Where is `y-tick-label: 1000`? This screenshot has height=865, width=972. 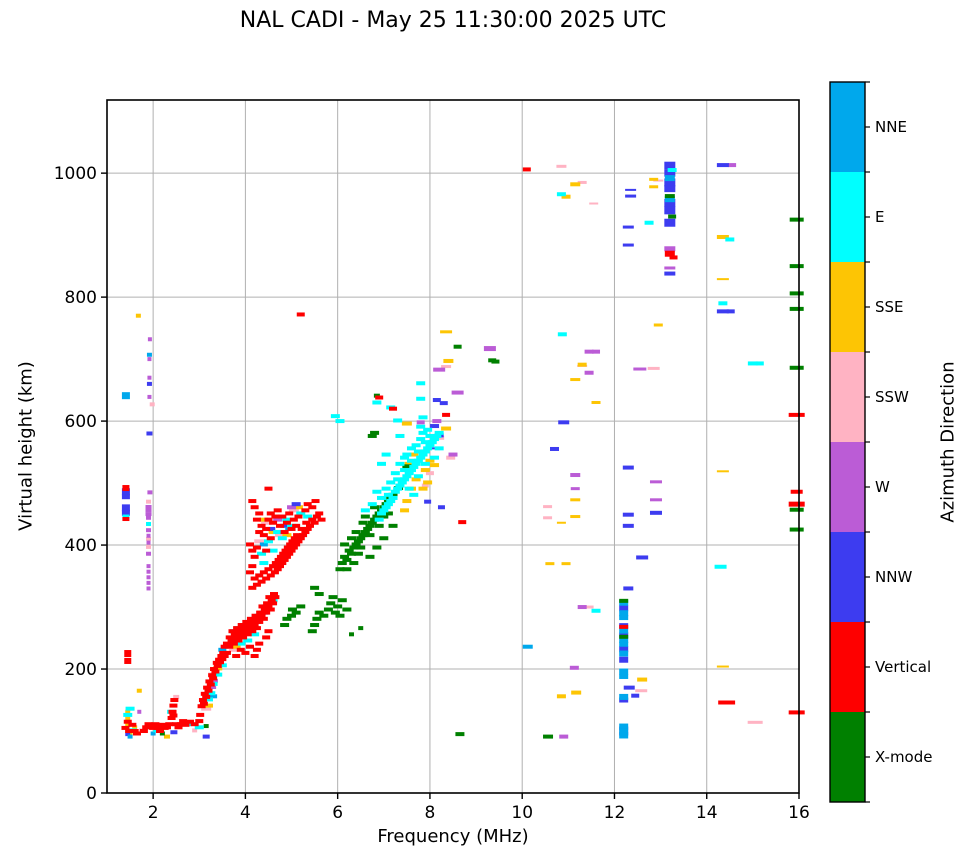 y-tick-label: 1000 is located at coordinates (75, 174).